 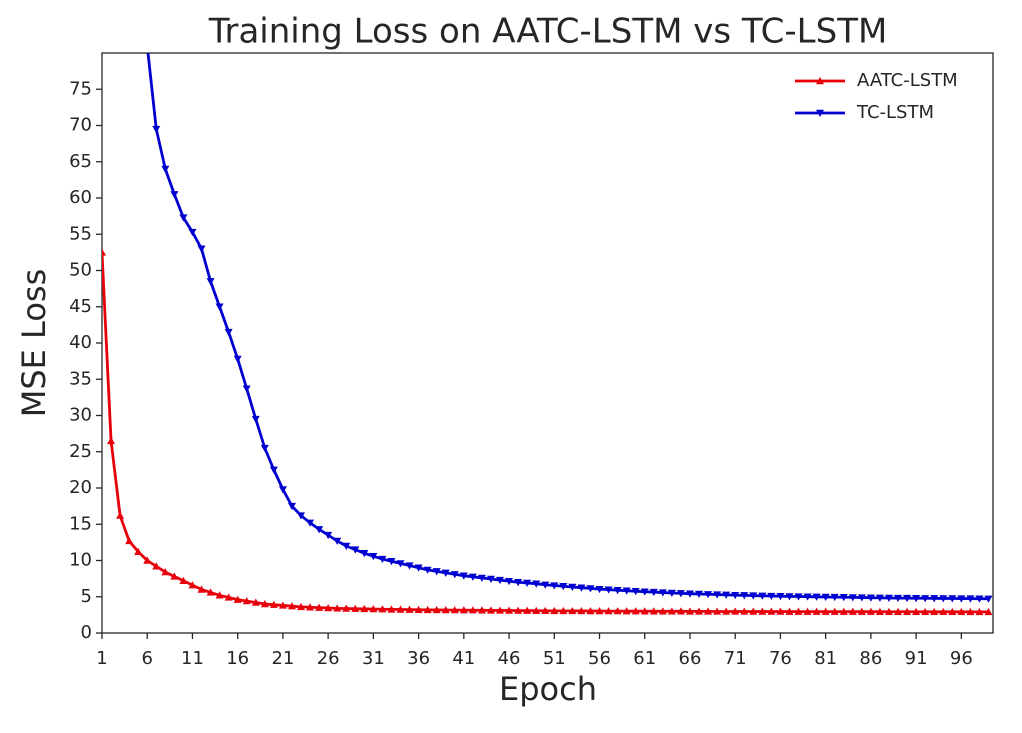 I want to click on x-tick-label: 76, so click(x=780, y=658).